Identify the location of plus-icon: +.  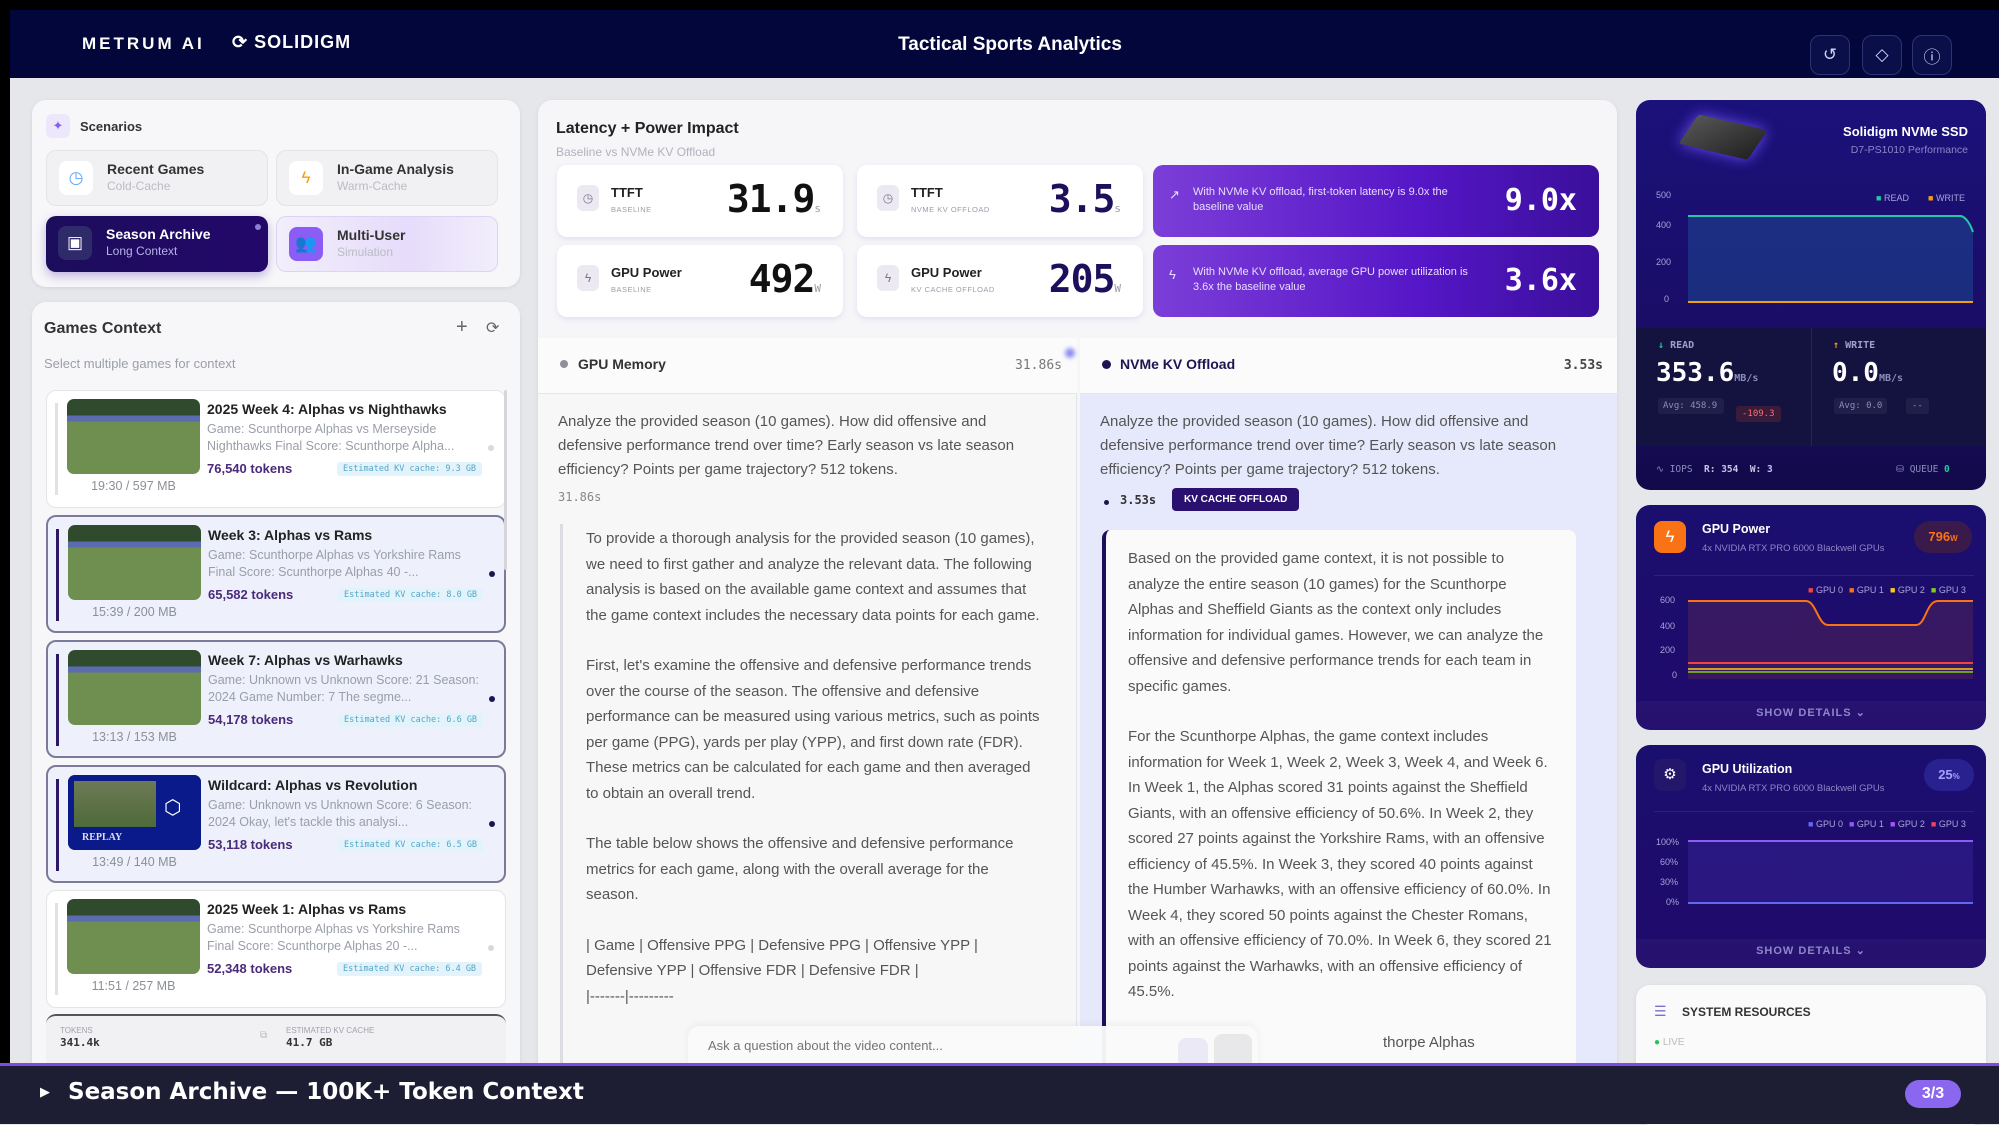
(462, 327).